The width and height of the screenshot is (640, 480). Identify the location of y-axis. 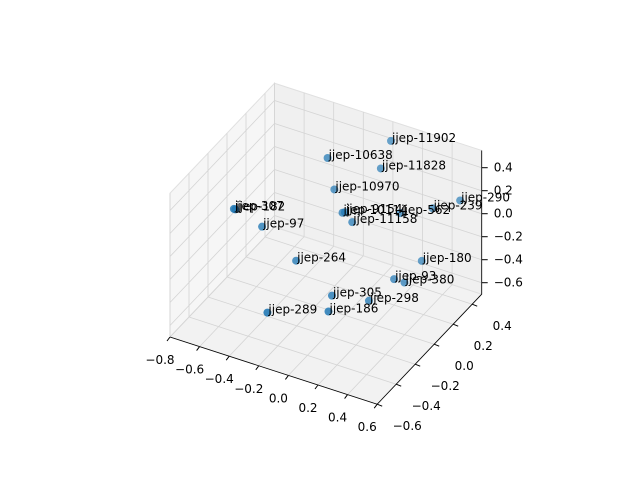
(429, 349).